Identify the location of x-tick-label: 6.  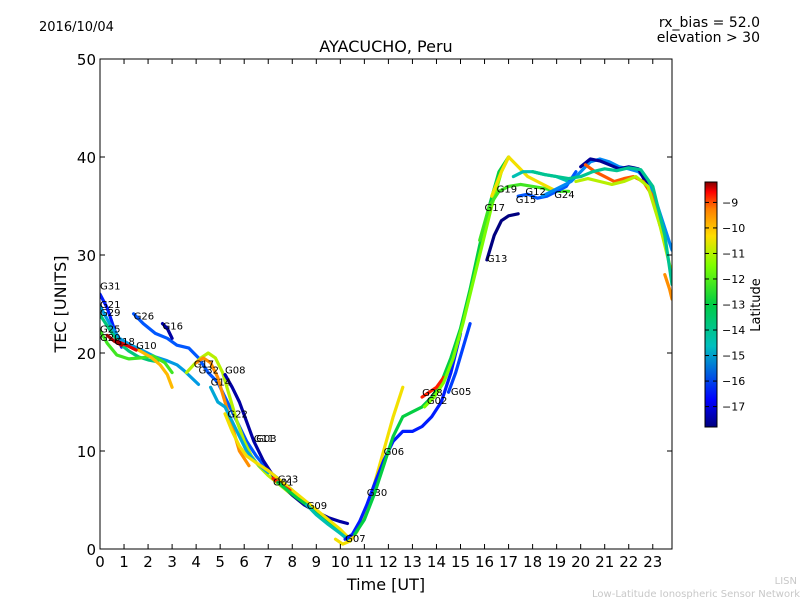
(244, 562).